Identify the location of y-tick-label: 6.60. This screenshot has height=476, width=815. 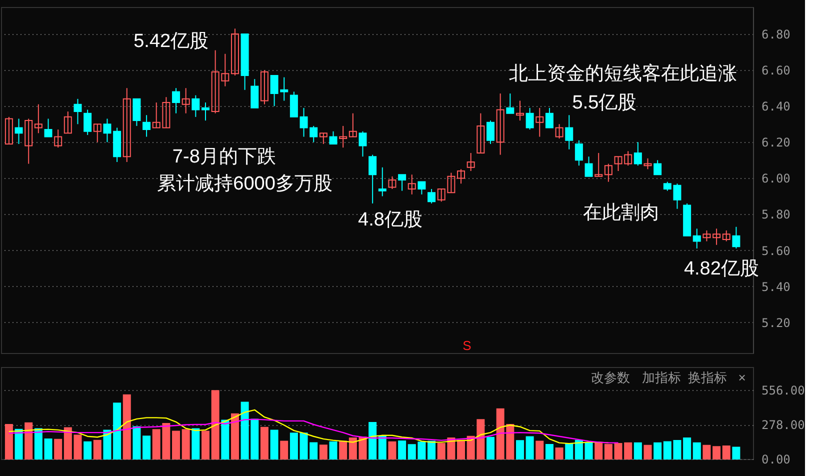
(776, 71).